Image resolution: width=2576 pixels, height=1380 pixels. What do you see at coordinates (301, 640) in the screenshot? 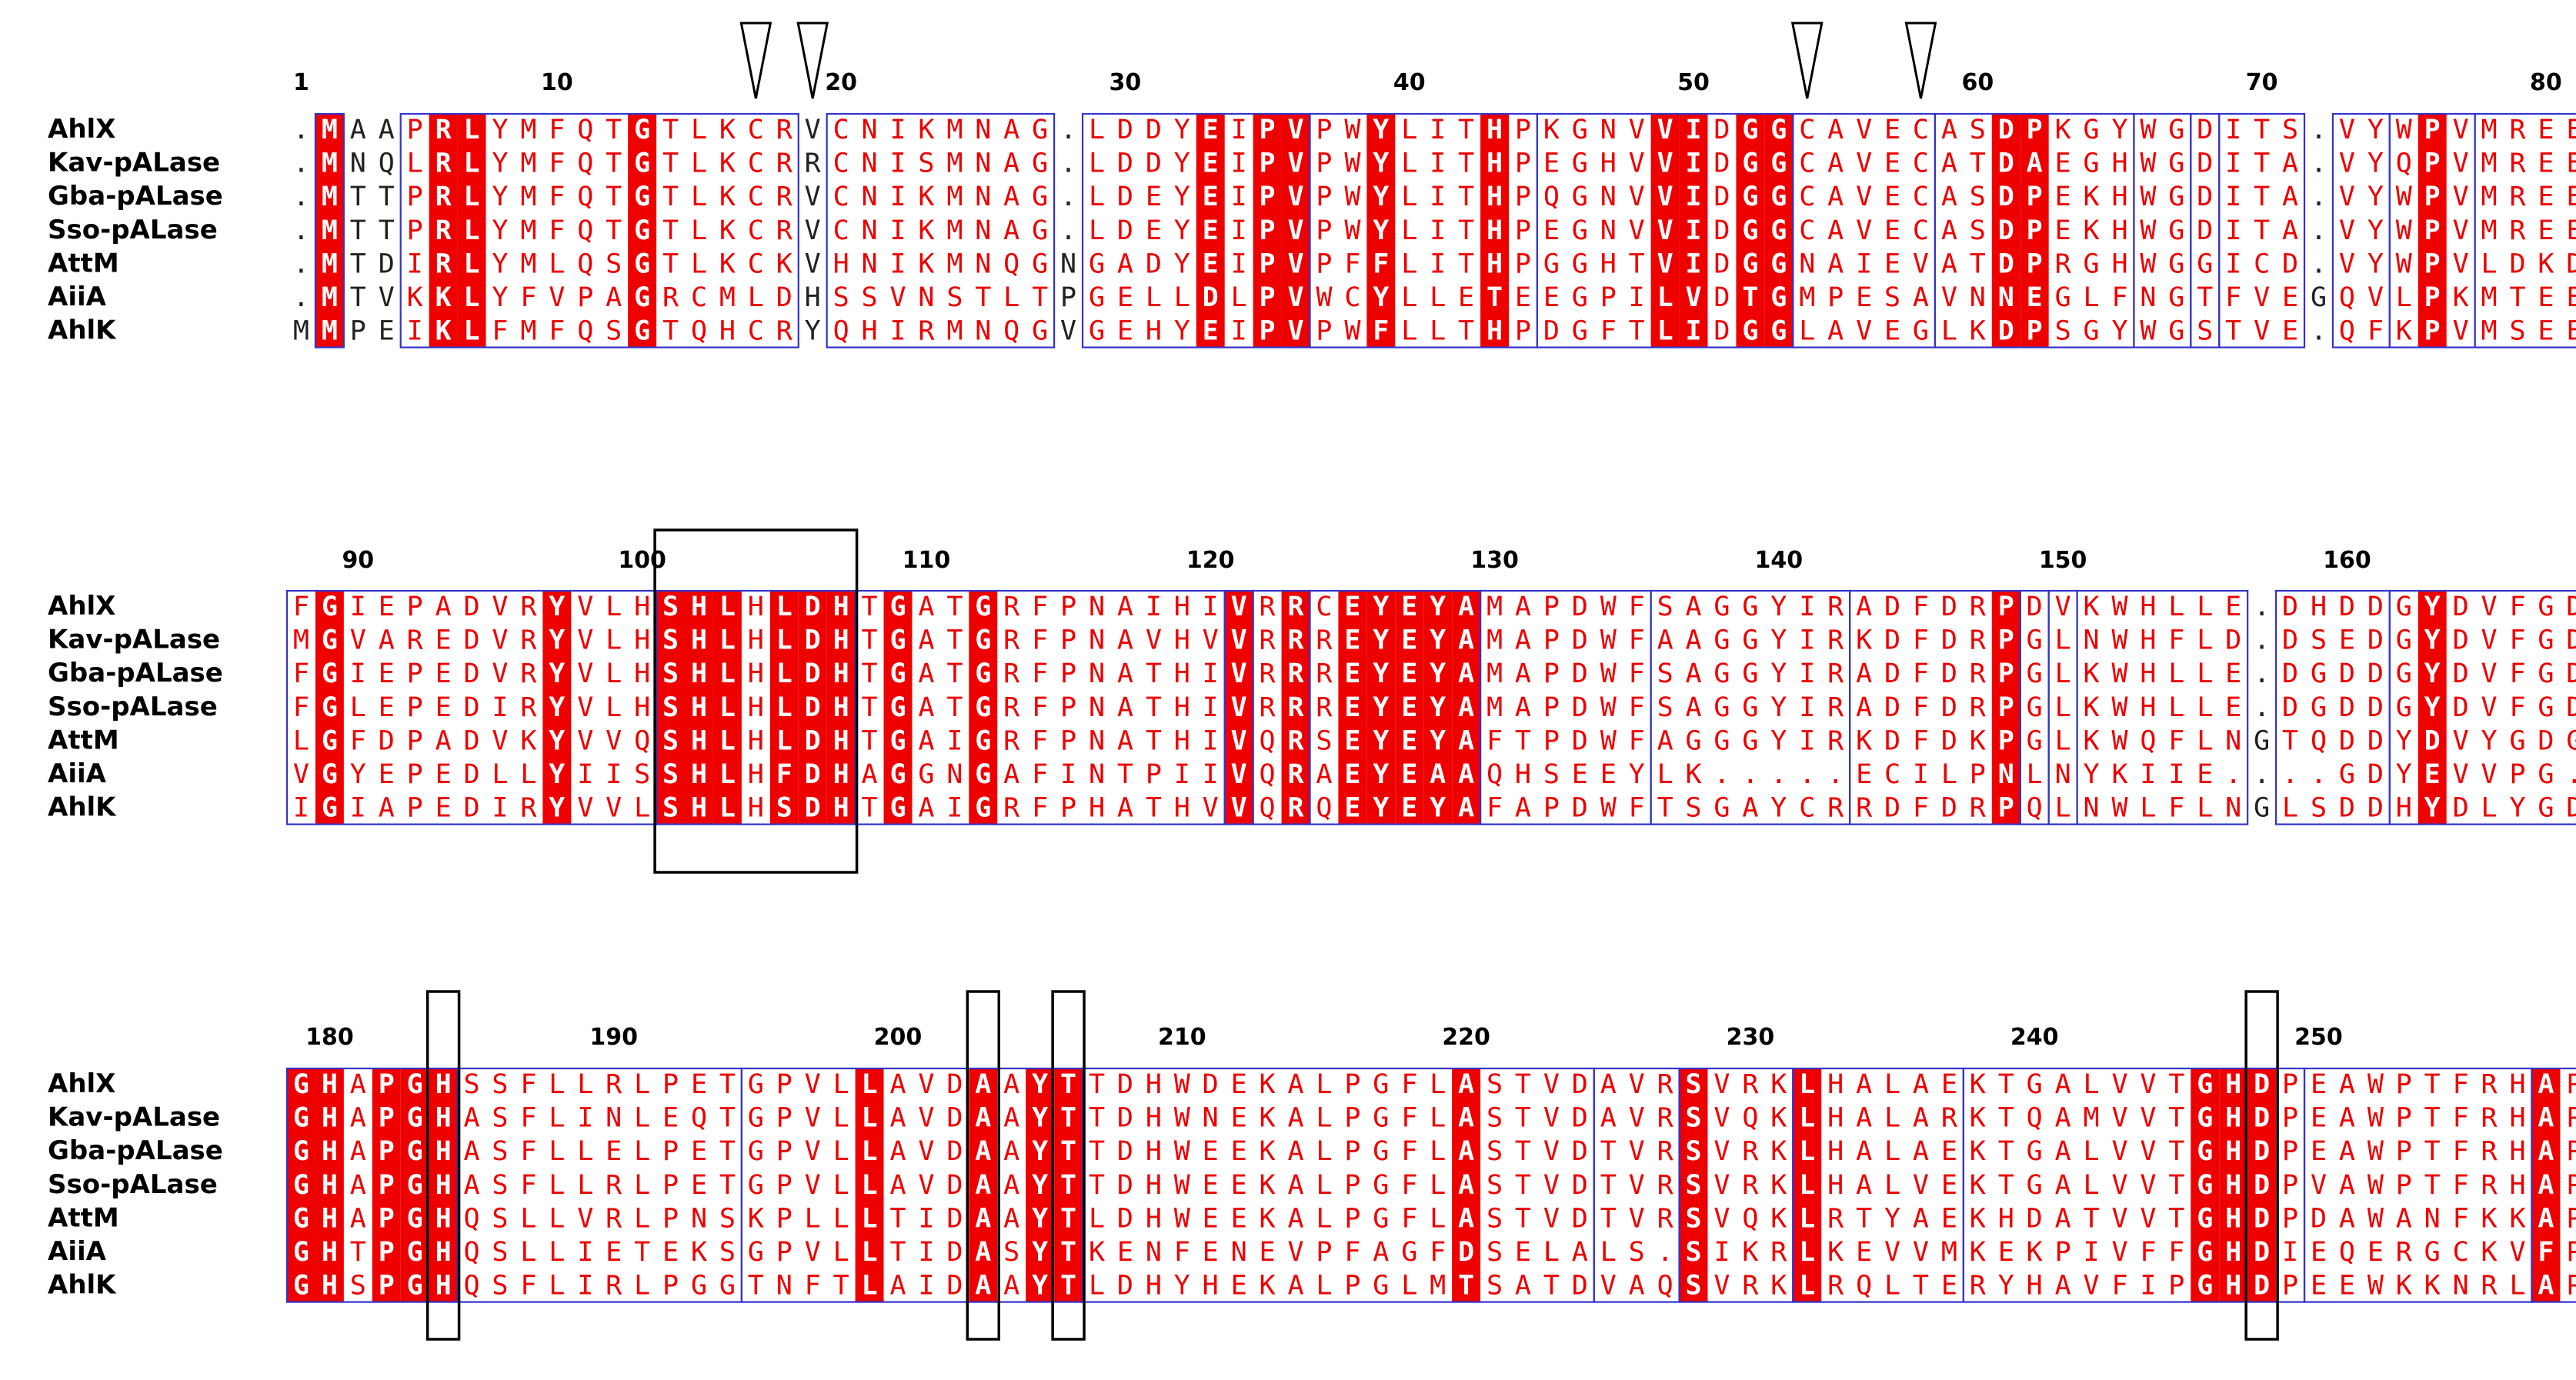
I see `residue: M` at bounding box center [301, 640].